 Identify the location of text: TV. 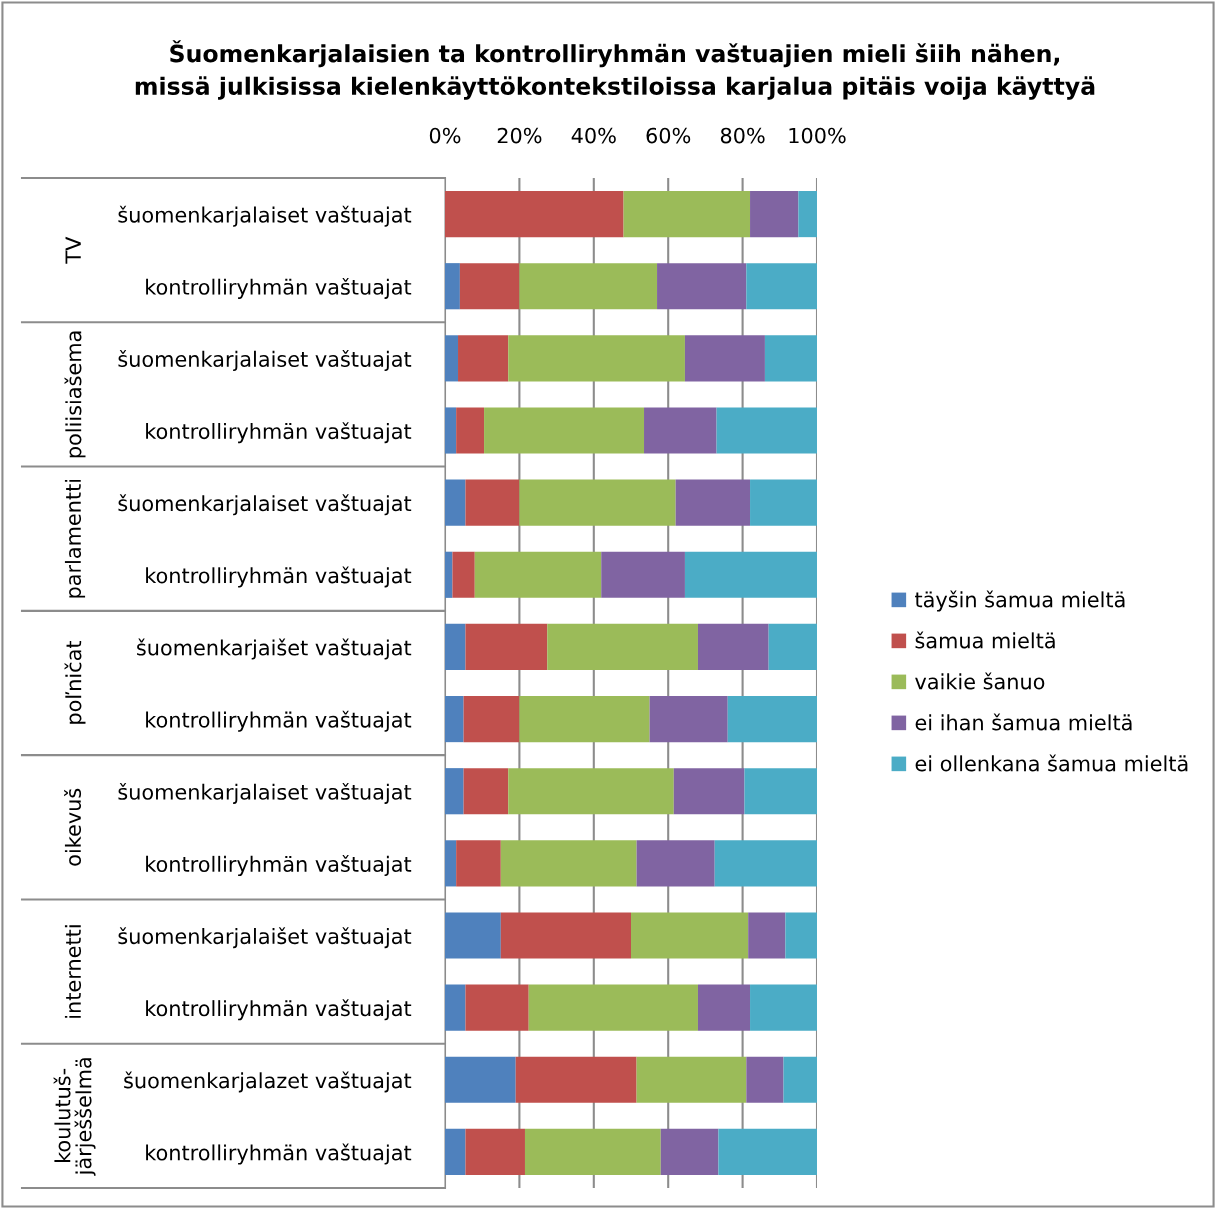
(73, 250).